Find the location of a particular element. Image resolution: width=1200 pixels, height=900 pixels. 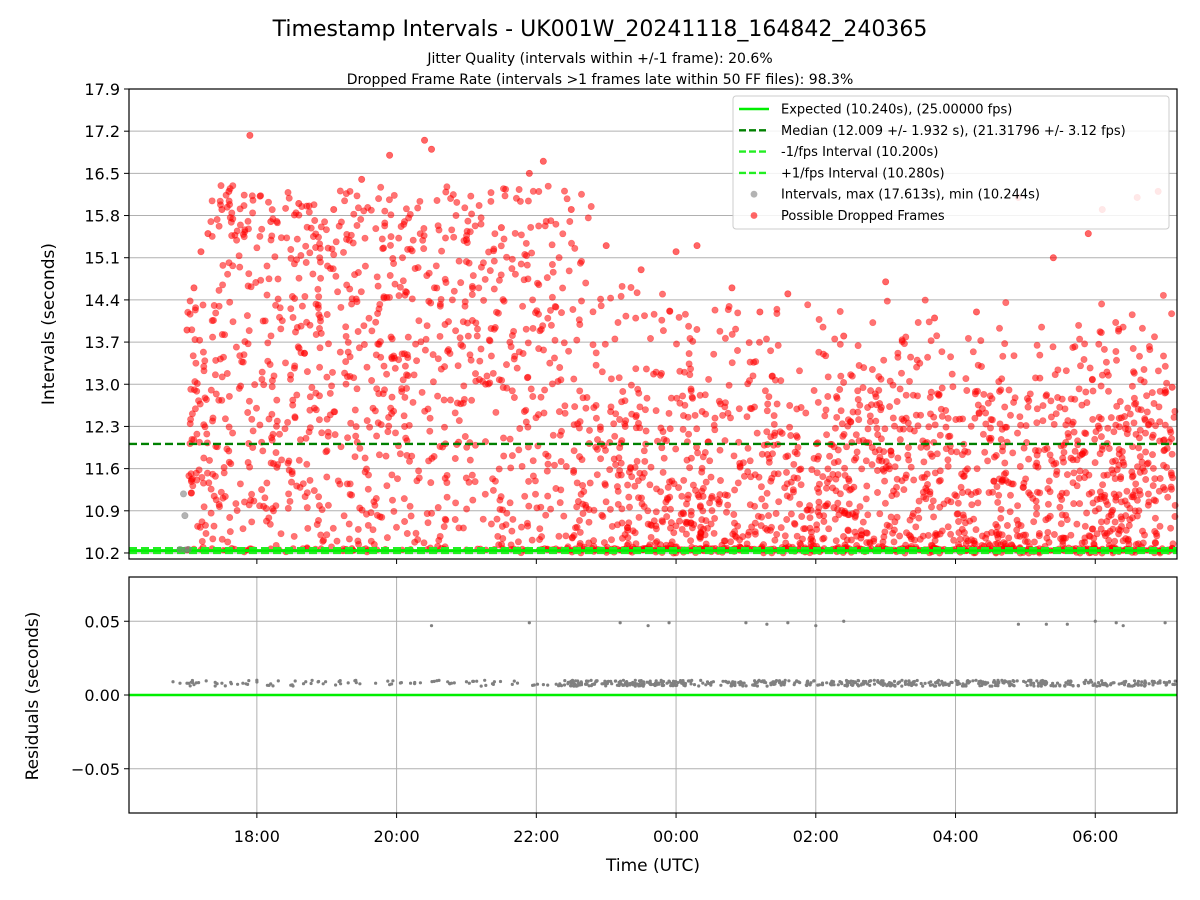

residuals-x-tick-label: 06:00 is located at coordinates (1095, 836).